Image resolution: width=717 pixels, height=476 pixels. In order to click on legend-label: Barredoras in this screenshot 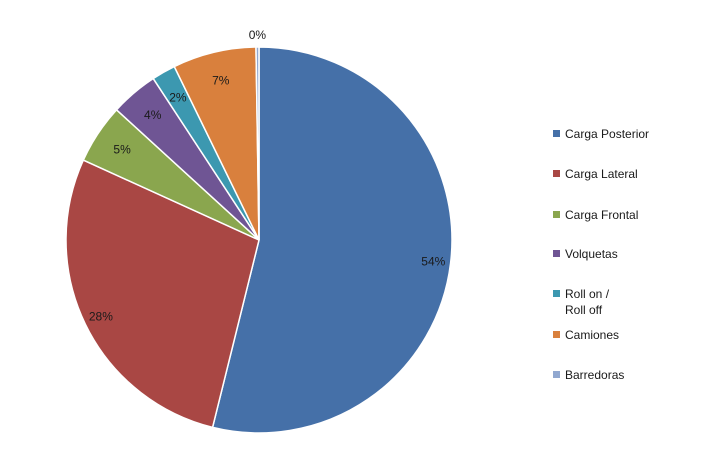, I will do `click(595, 375)`.